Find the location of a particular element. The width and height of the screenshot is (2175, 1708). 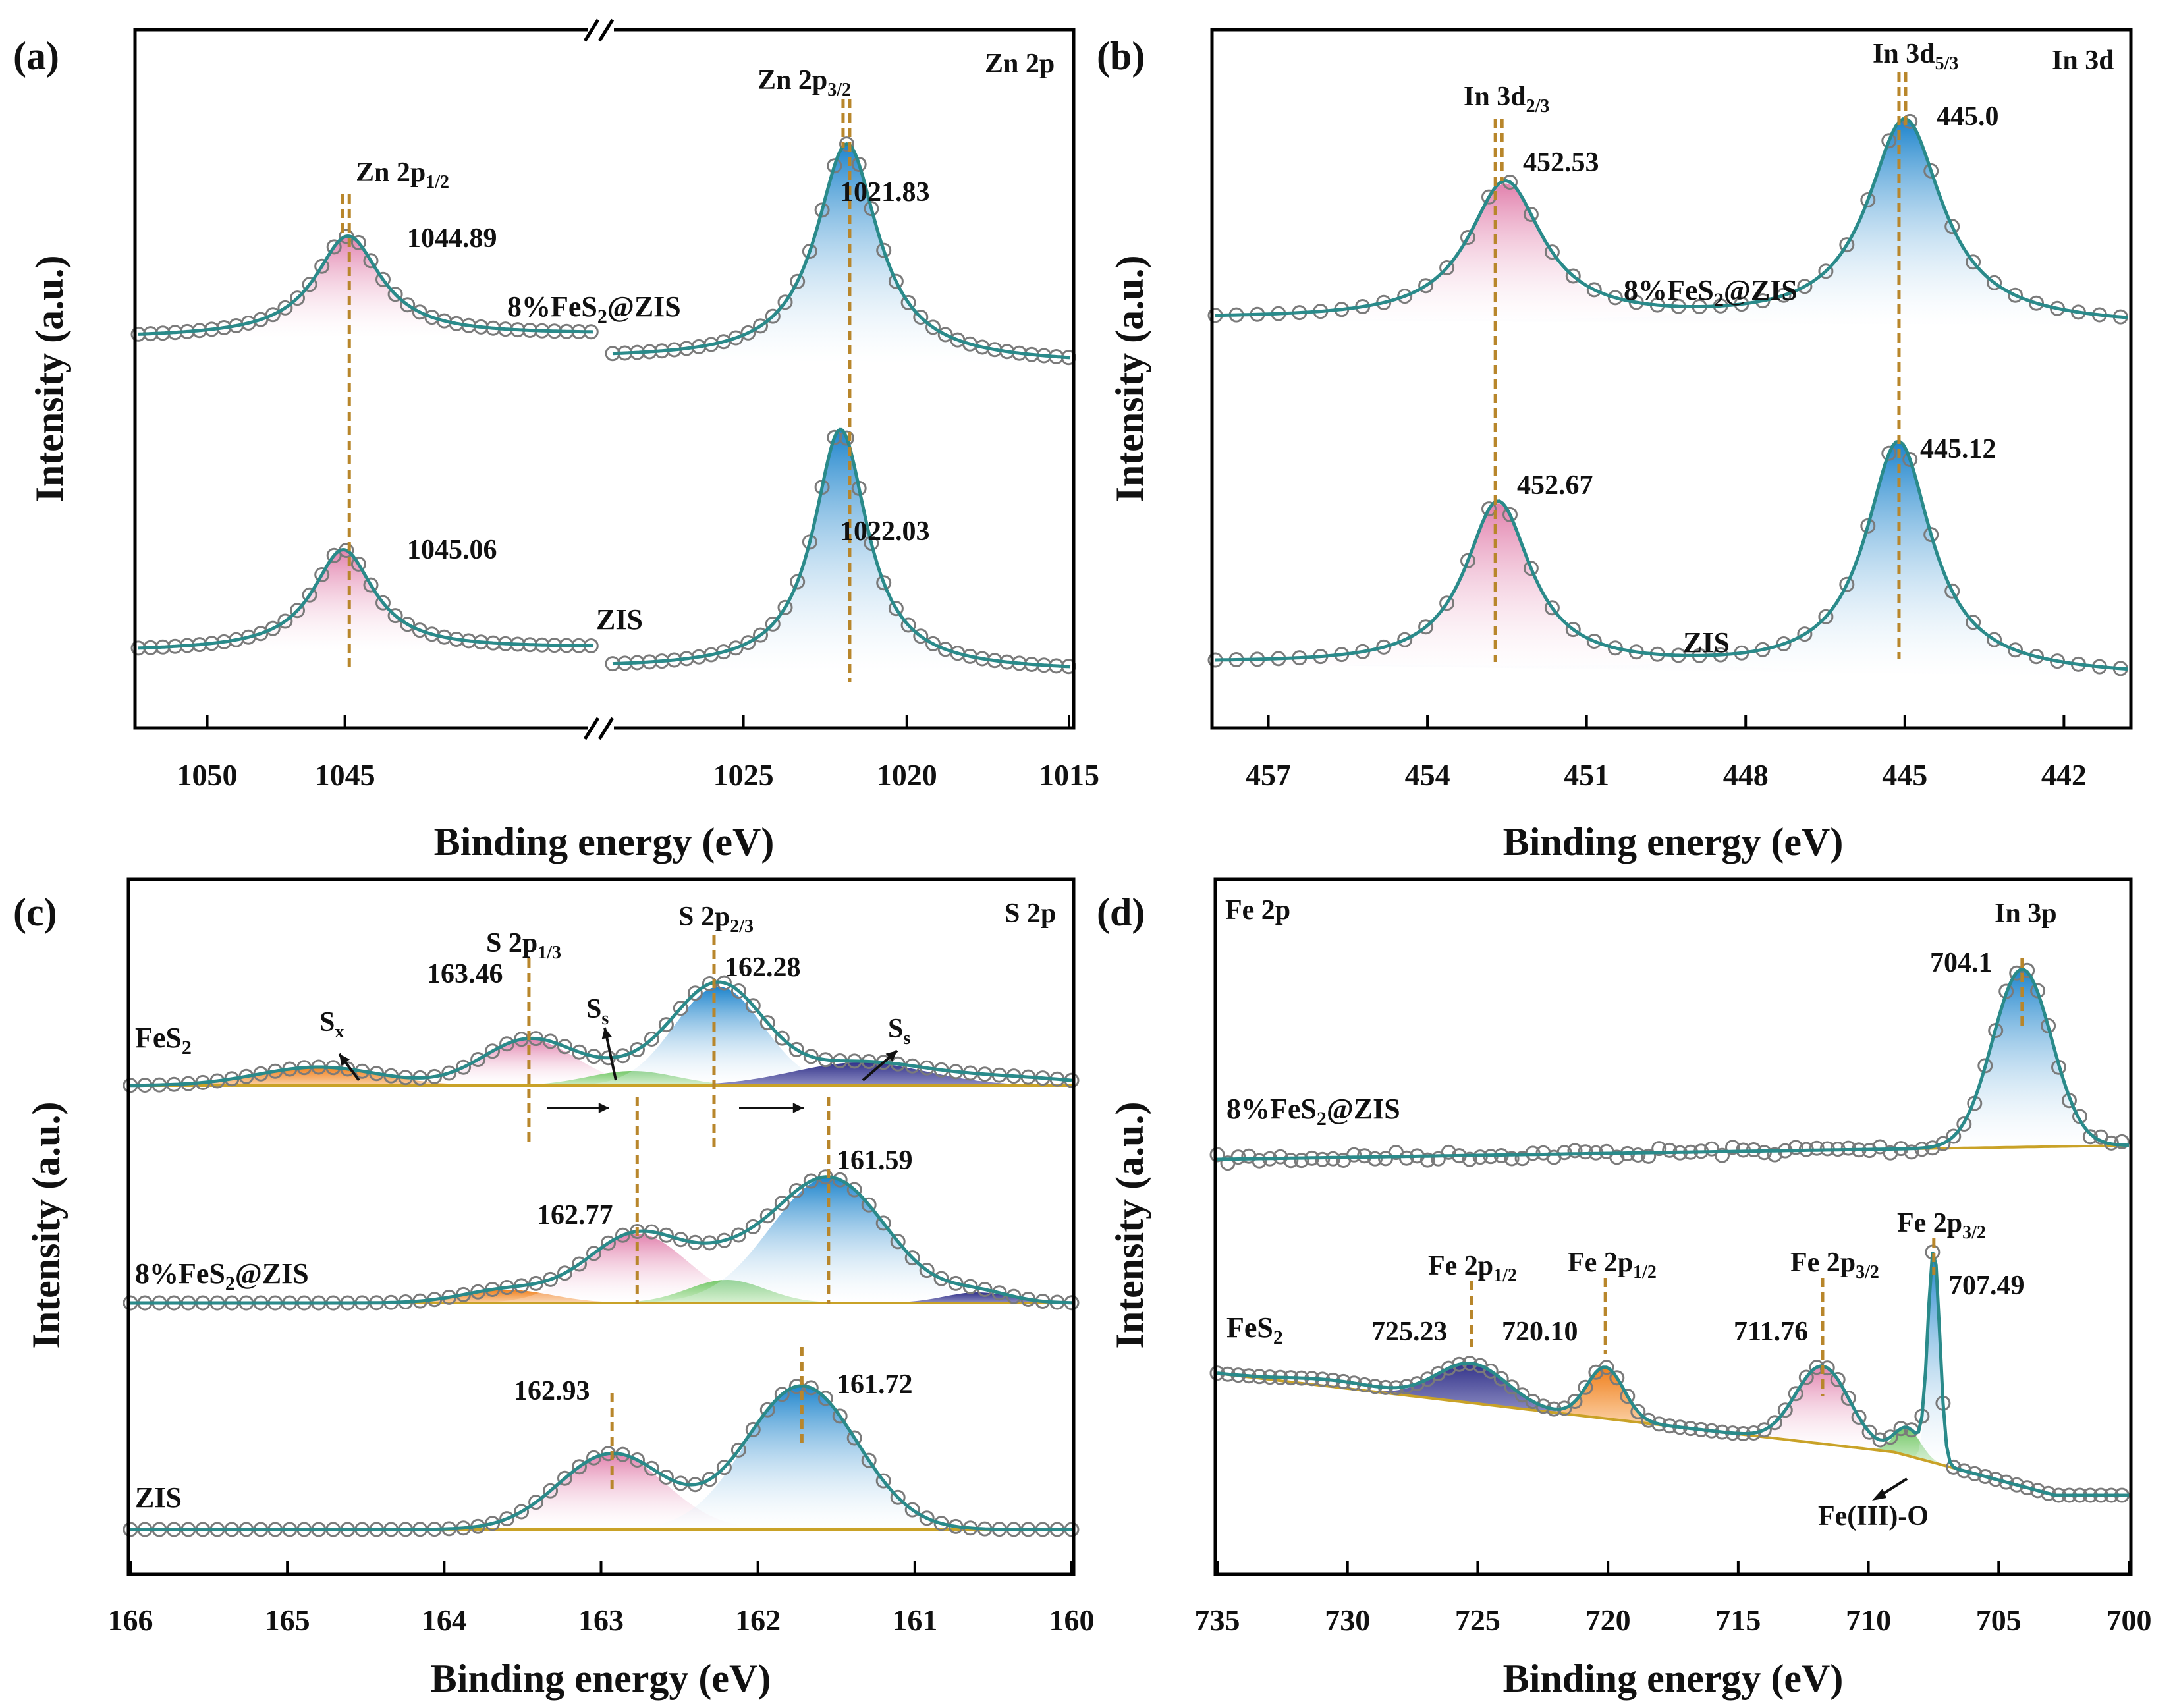

peak-value: 162.28 is located at coordinates (763, 967).